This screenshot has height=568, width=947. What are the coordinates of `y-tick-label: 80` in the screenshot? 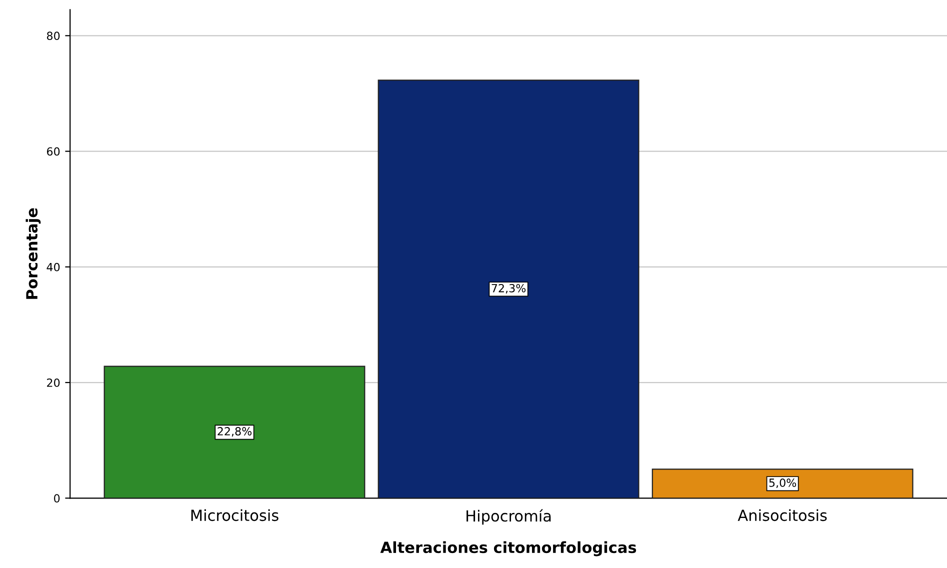 It's located at (53, 36).